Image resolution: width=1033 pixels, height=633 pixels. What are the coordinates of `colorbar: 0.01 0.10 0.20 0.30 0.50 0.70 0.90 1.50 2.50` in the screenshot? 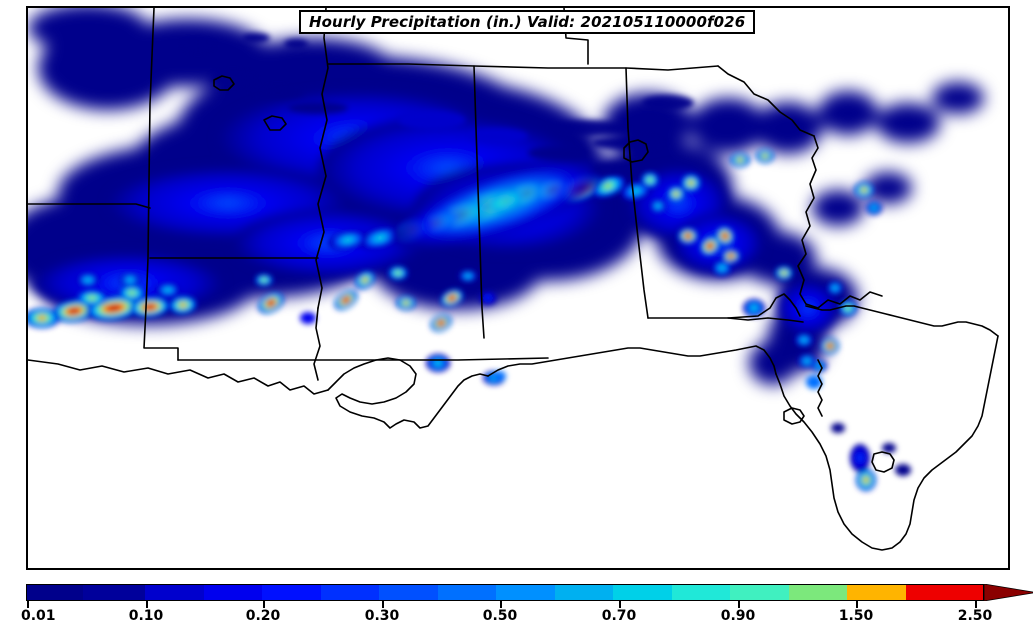 It's located at (527, 608).